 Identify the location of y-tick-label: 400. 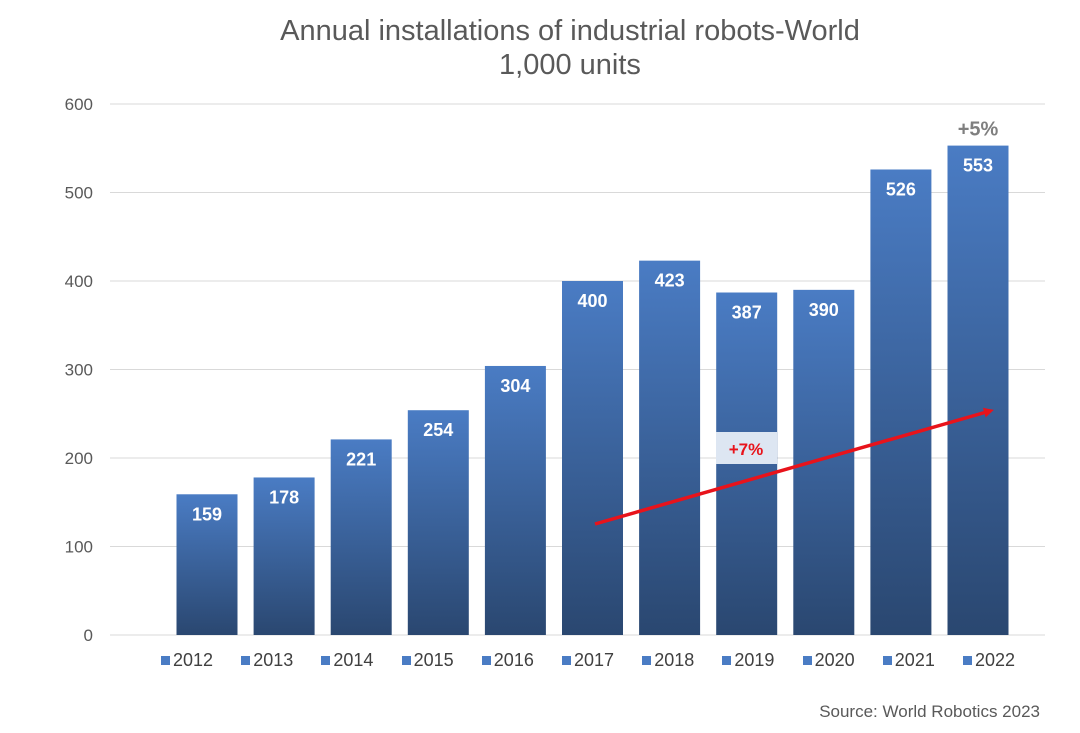
(79, 281).